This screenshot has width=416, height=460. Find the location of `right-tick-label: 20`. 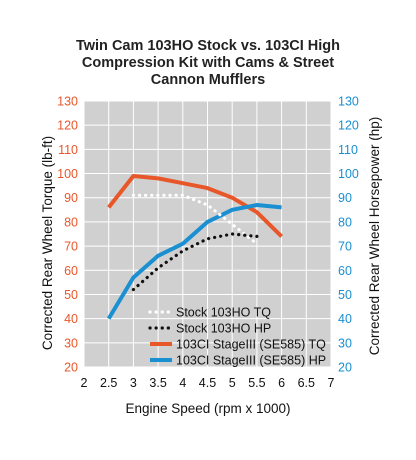

right-tick-label: 20 is located at coordinates (345, 368).